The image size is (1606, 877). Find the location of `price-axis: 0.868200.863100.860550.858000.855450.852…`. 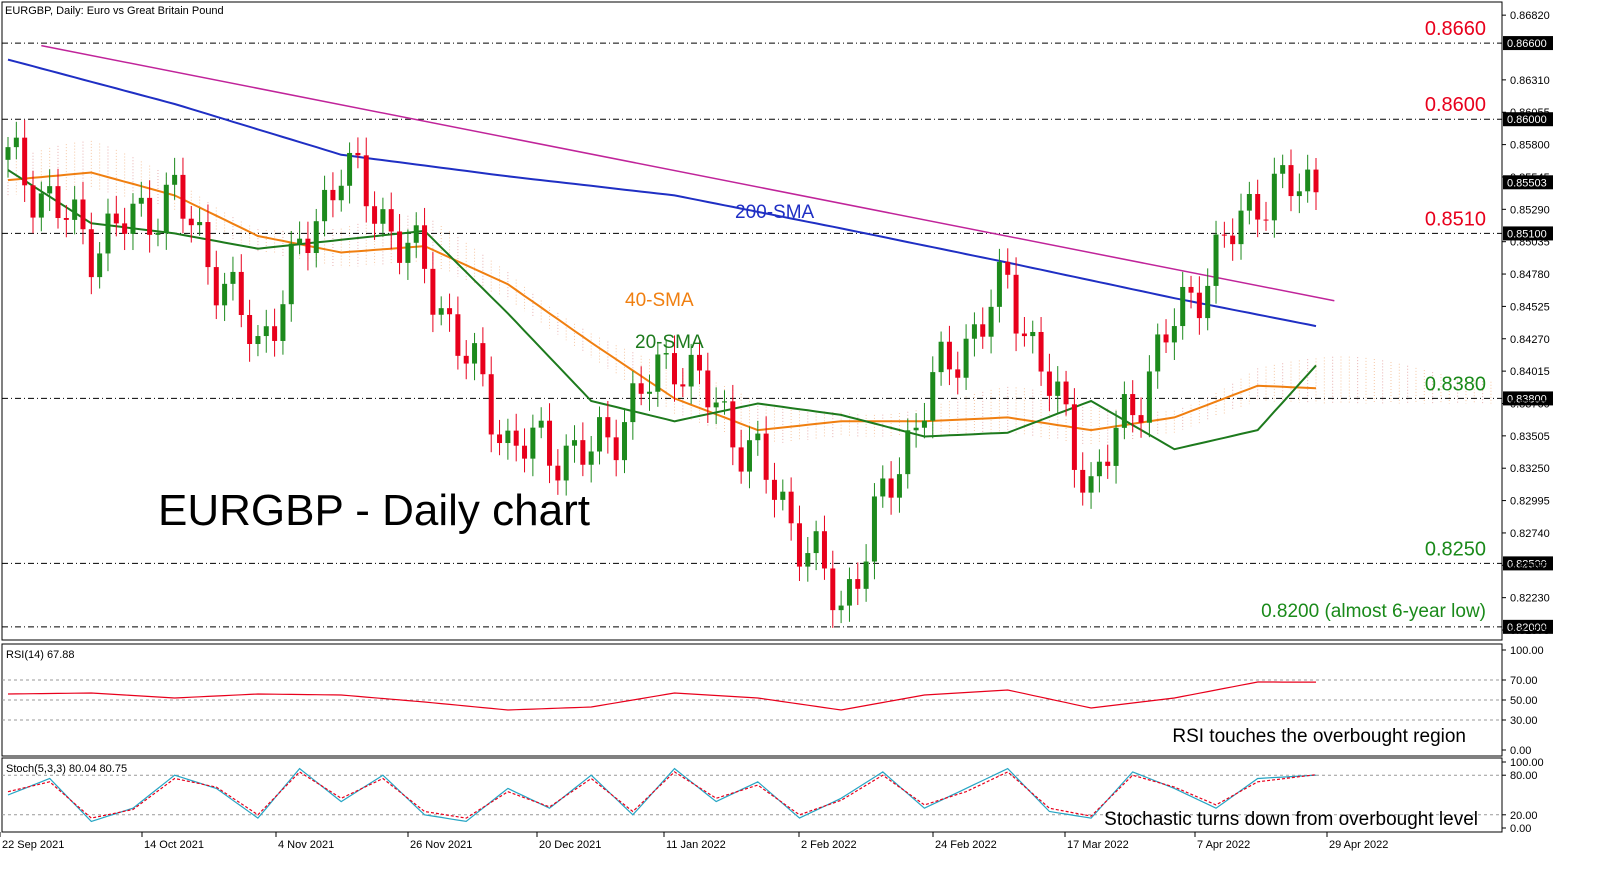

price-axis: 0.868200.863100.860550.858000.855450.852… is located at coordinates (1527, 323).